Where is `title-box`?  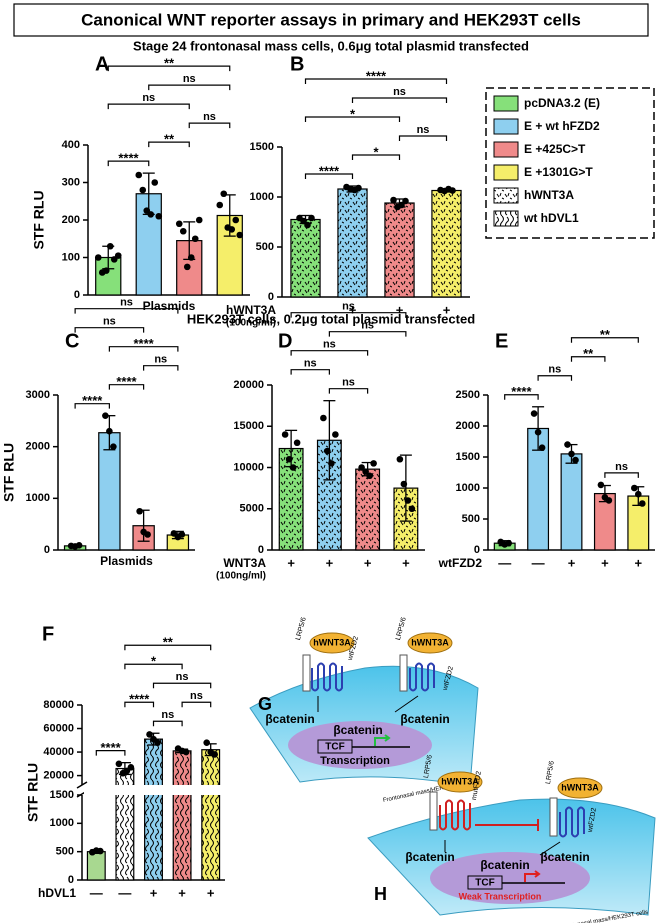
title-box is located at coordinates (331, 20).